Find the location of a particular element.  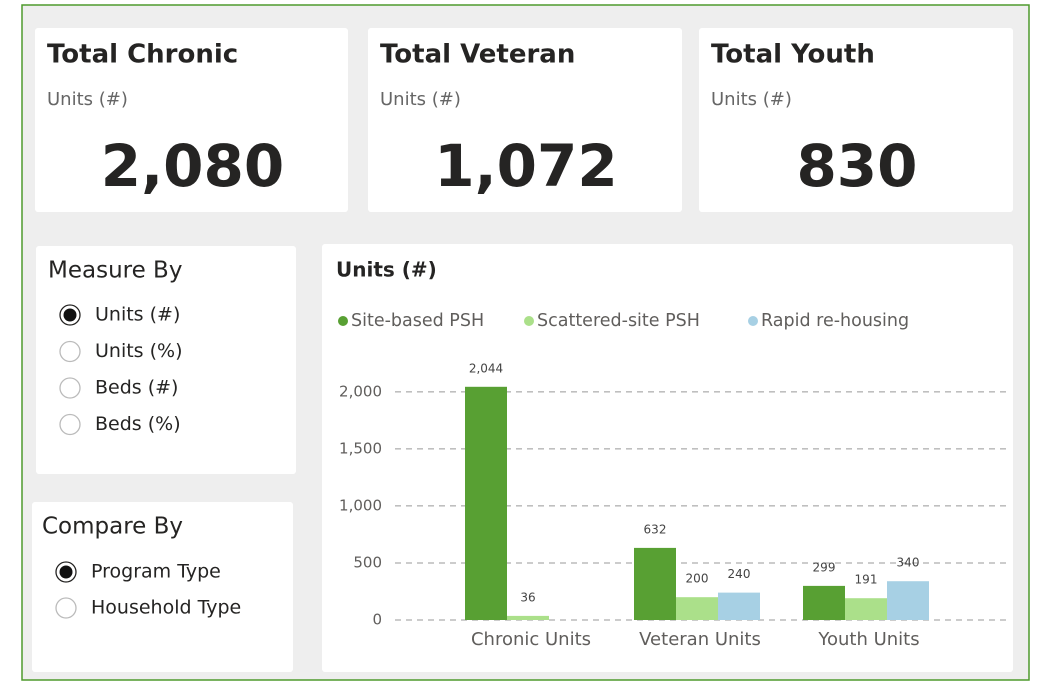

legend-label: Rapid re-housing is located at coordinates (835, 321).